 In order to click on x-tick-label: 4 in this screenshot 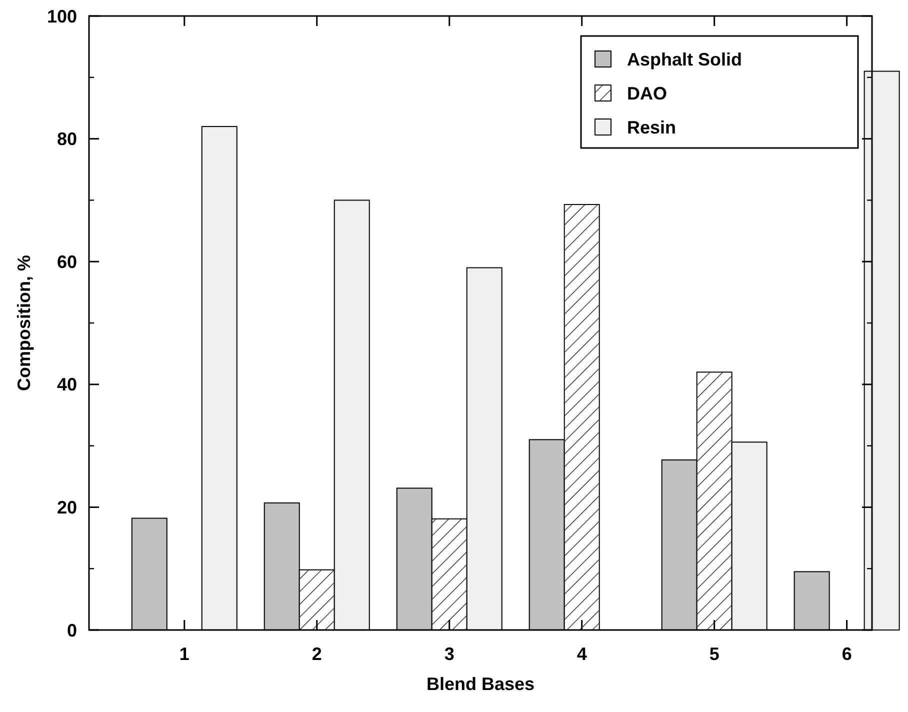, I will do `click(581, 654)`.